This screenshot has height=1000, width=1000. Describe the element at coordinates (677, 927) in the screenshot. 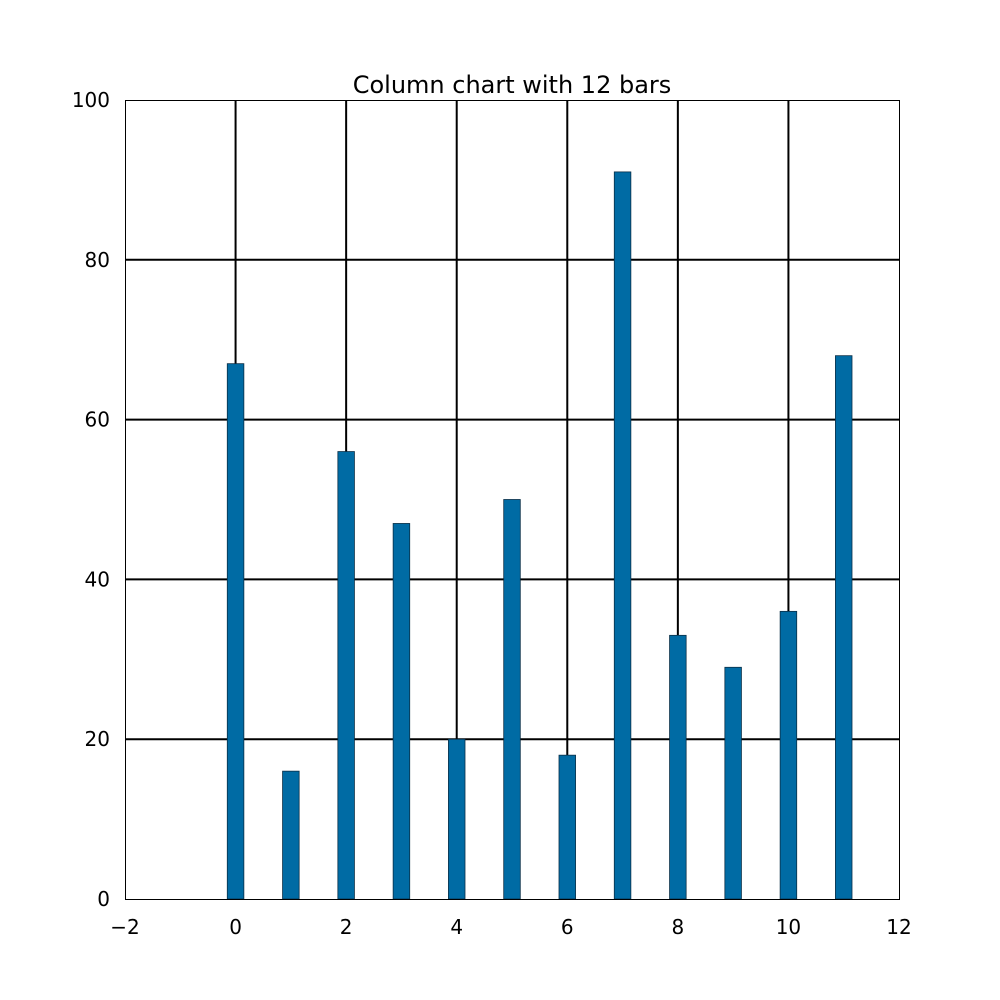

I see `x-tick-label: 8` at that location.